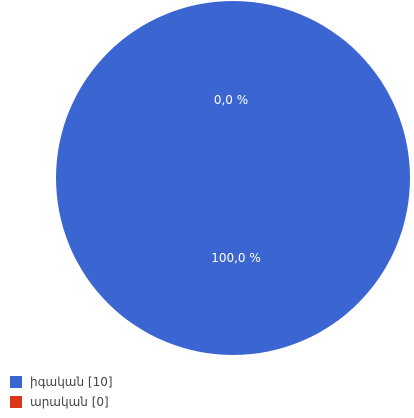 This screenshot has width=414, height=418. Describe the element at coordinates (71, 382) in the screenshot. I see `legend-label-igakan: իգական [10]` at that location.